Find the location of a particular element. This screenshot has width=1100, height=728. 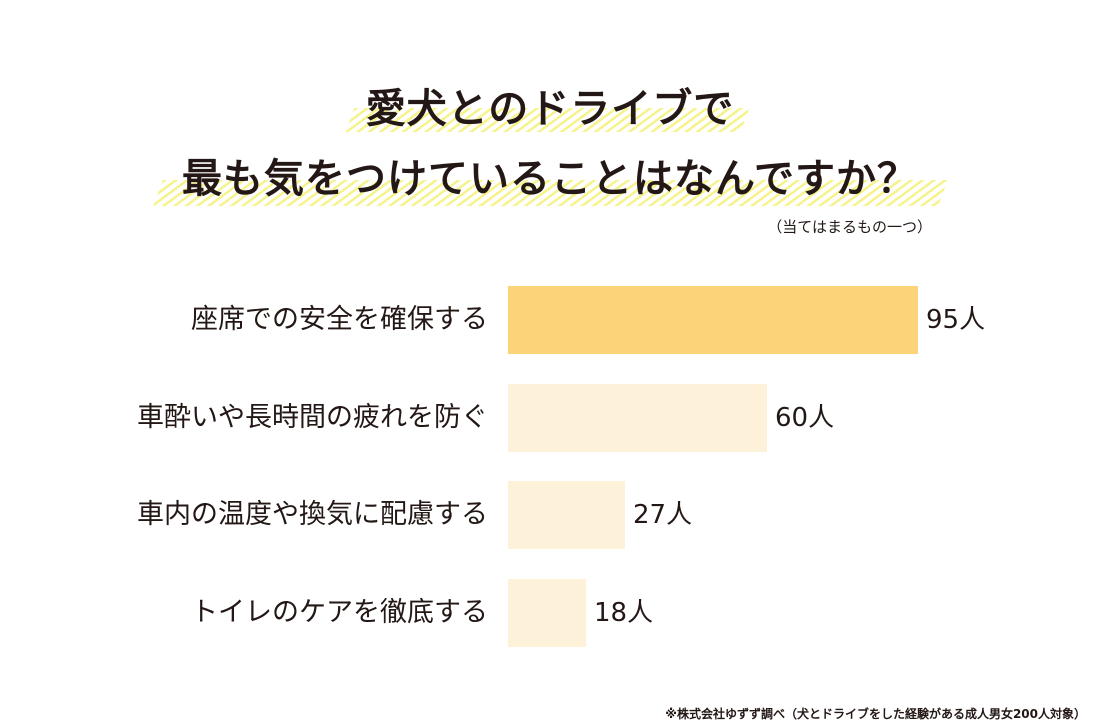

bar-row: 車内の温度や換気に配慮する 27人 is located at coordinates (550, 515).